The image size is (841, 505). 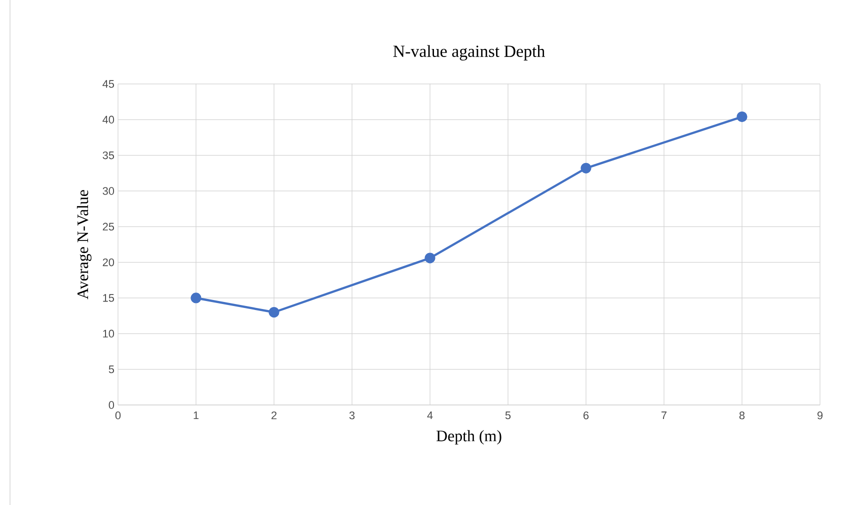 I want to click on y-tick-label: 10, so click(x=108, y=334).